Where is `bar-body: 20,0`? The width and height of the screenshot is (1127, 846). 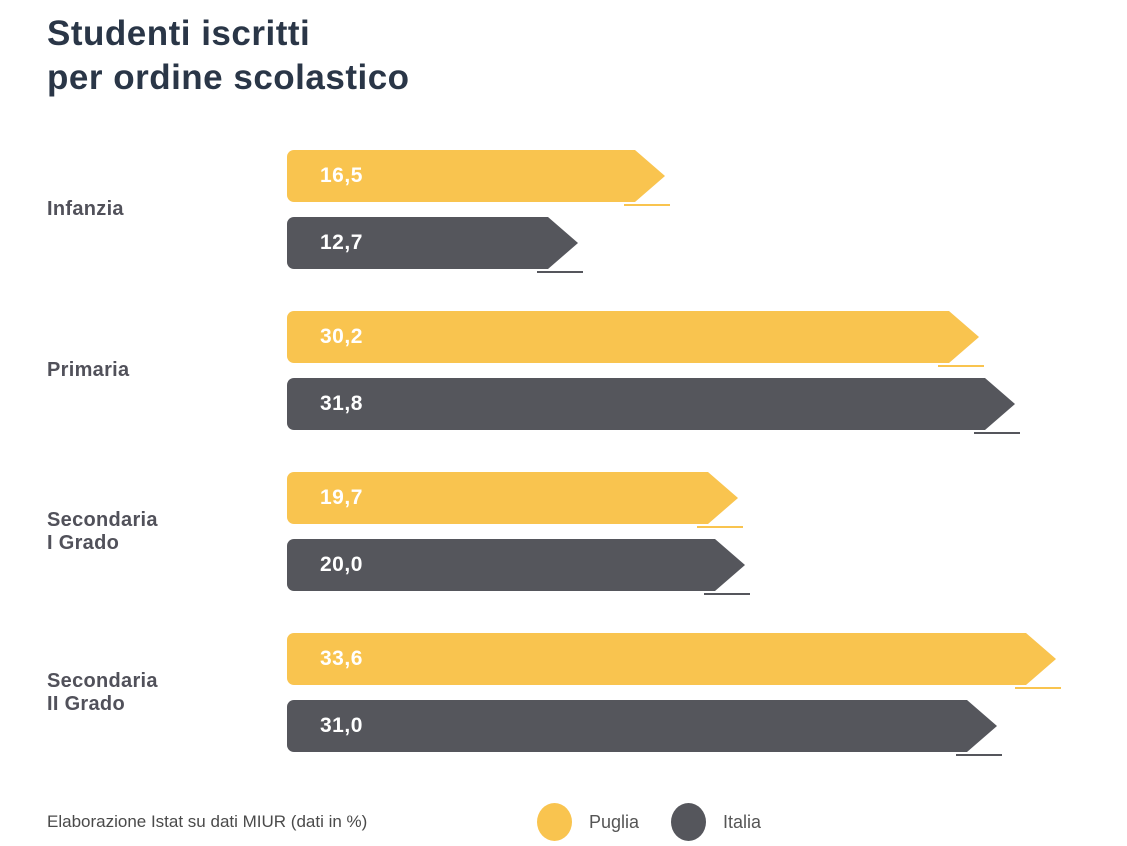
bar-body: 20,0 is located at coordinates (501, 565).